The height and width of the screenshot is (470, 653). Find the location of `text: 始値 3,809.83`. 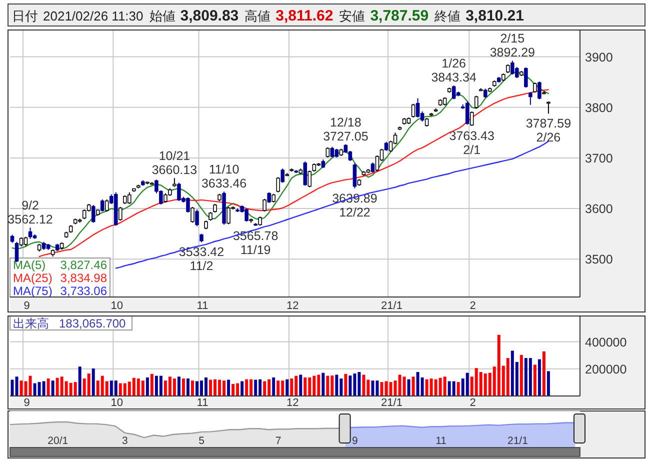

text: 始値 3,809.83 is located at coordinates (194, 16).